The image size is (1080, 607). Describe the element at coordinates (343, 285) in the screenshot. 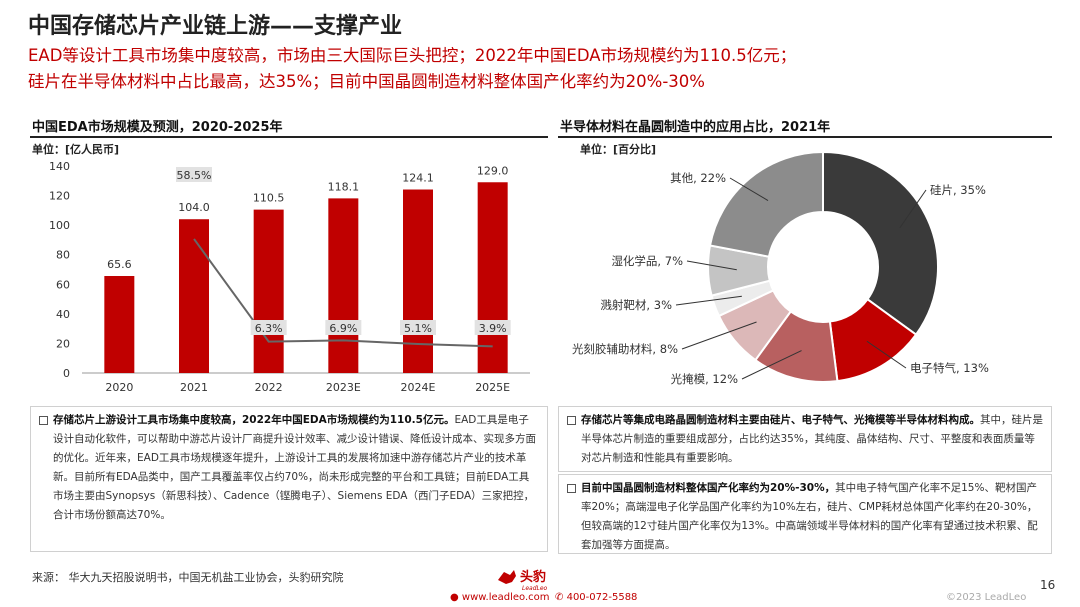

I see `bar-2023E` at that location.